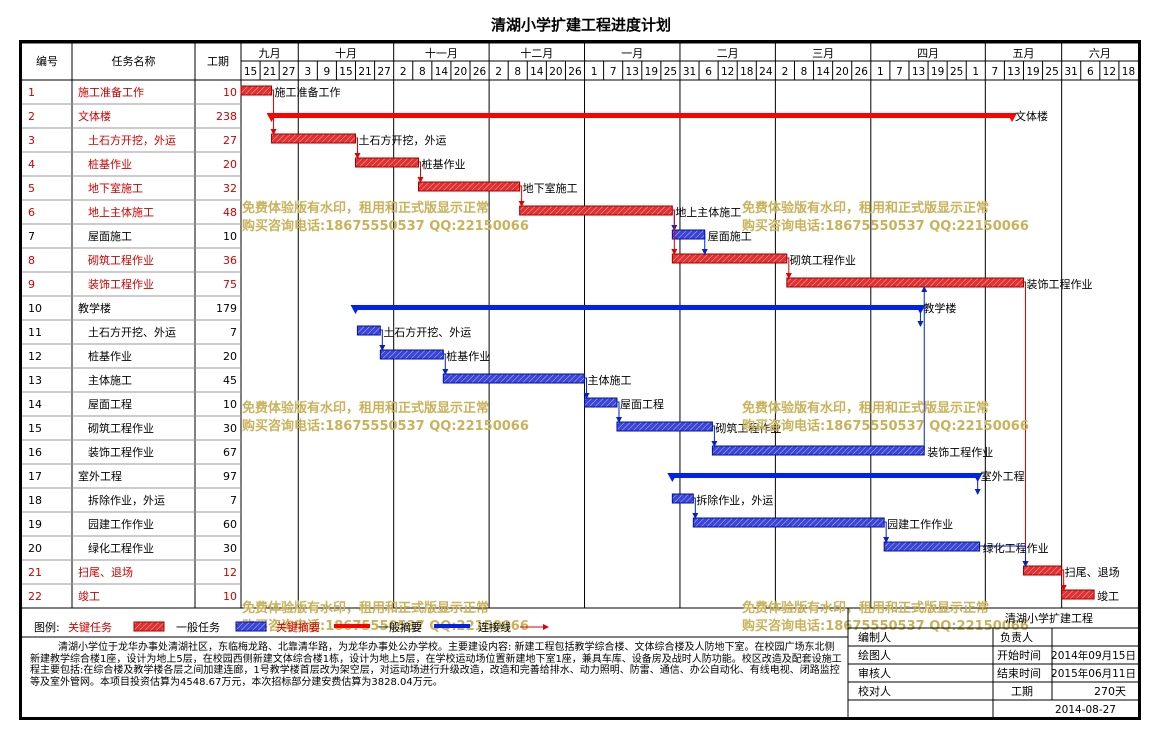  I want to click on month-label: 六月, so click(1100, 53).